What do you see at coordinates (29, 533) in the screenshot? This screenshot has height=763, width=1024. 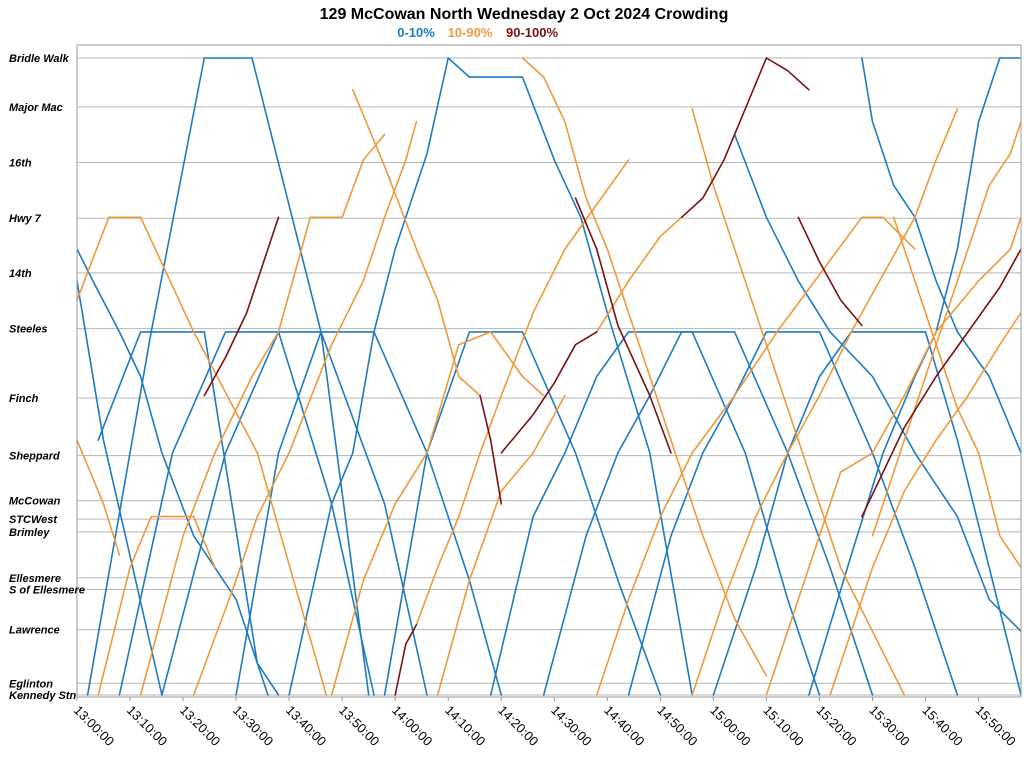 I see `stop-label-10: Brimley` at bounding box center [29, 533].